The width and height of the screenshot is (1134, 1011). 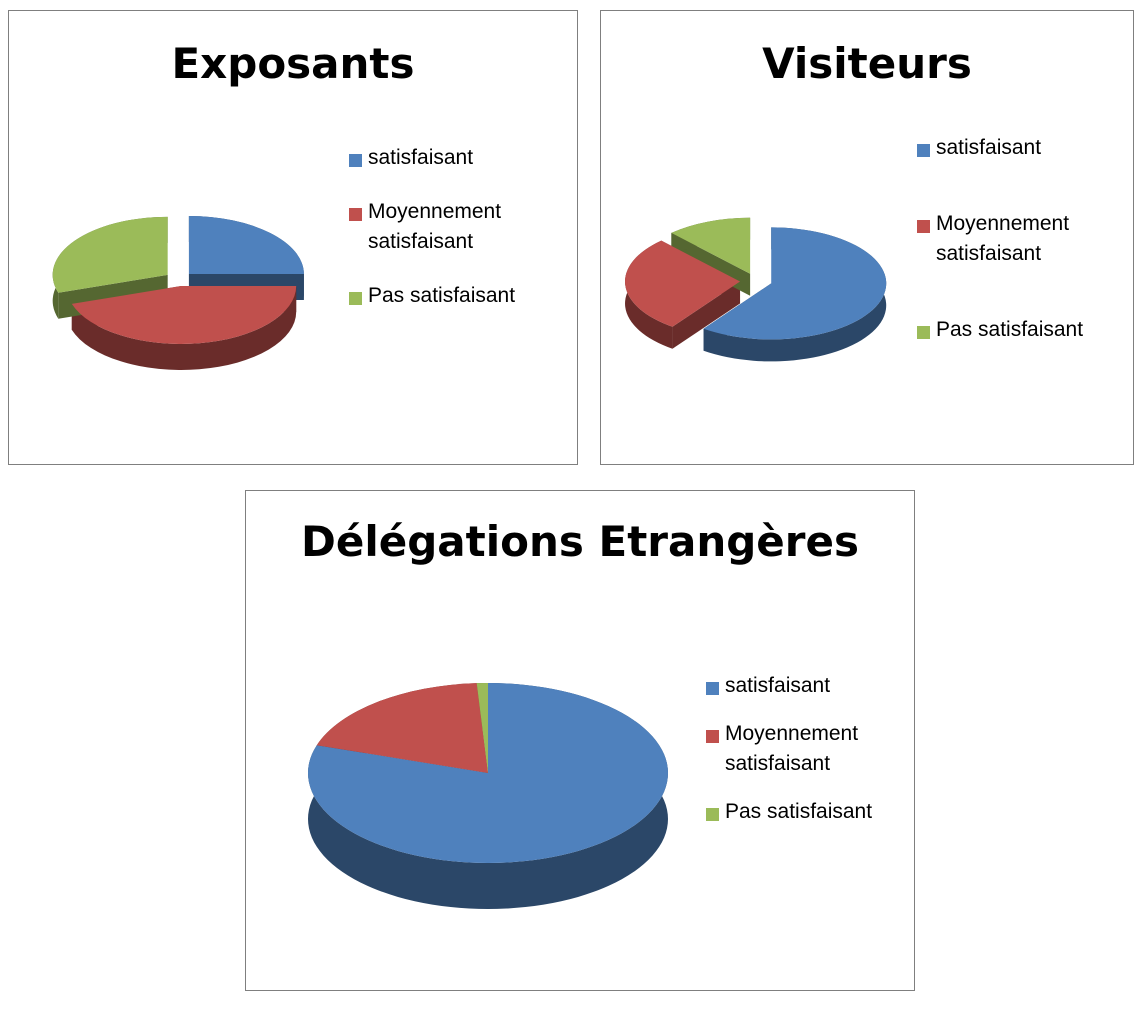 What do you see at coordinates (867, 63) in the screenshot?
I see `chart-title: Visiteurs` at bounding box center [867, 63].